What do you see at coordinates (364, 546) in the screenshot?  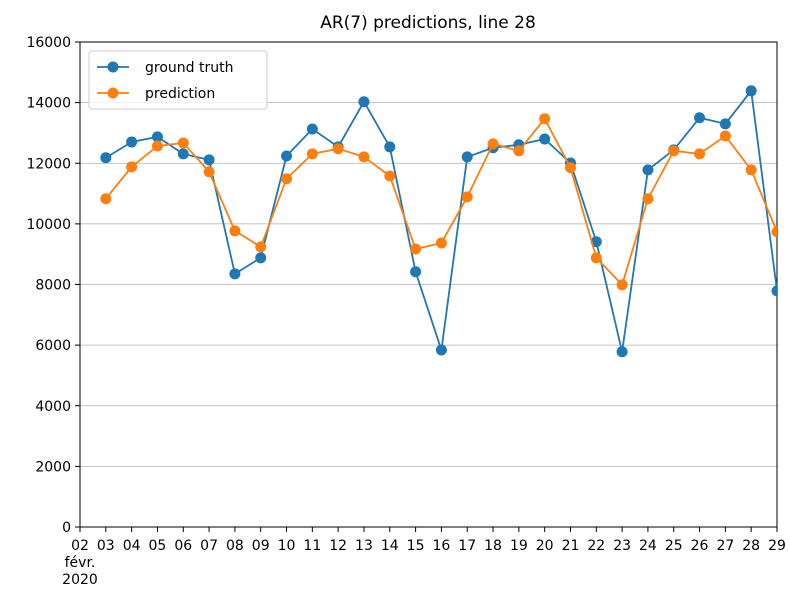 I see `x-tick-label: 13` at bounding box center [364, 546].